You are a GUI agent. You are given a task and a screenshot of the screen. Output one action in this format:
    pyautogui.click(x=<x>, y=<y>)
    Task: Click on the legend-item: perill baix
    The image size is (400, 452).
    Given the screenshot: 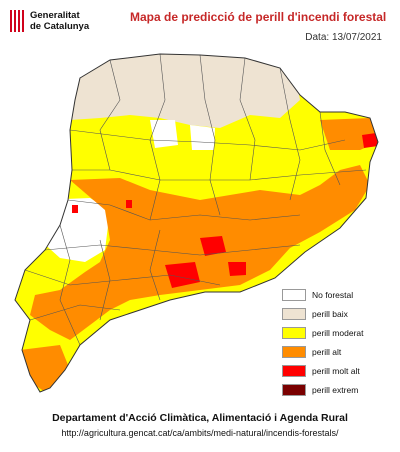 What is the action you would take?
    pyautogui.click(x=323, y=313)
    